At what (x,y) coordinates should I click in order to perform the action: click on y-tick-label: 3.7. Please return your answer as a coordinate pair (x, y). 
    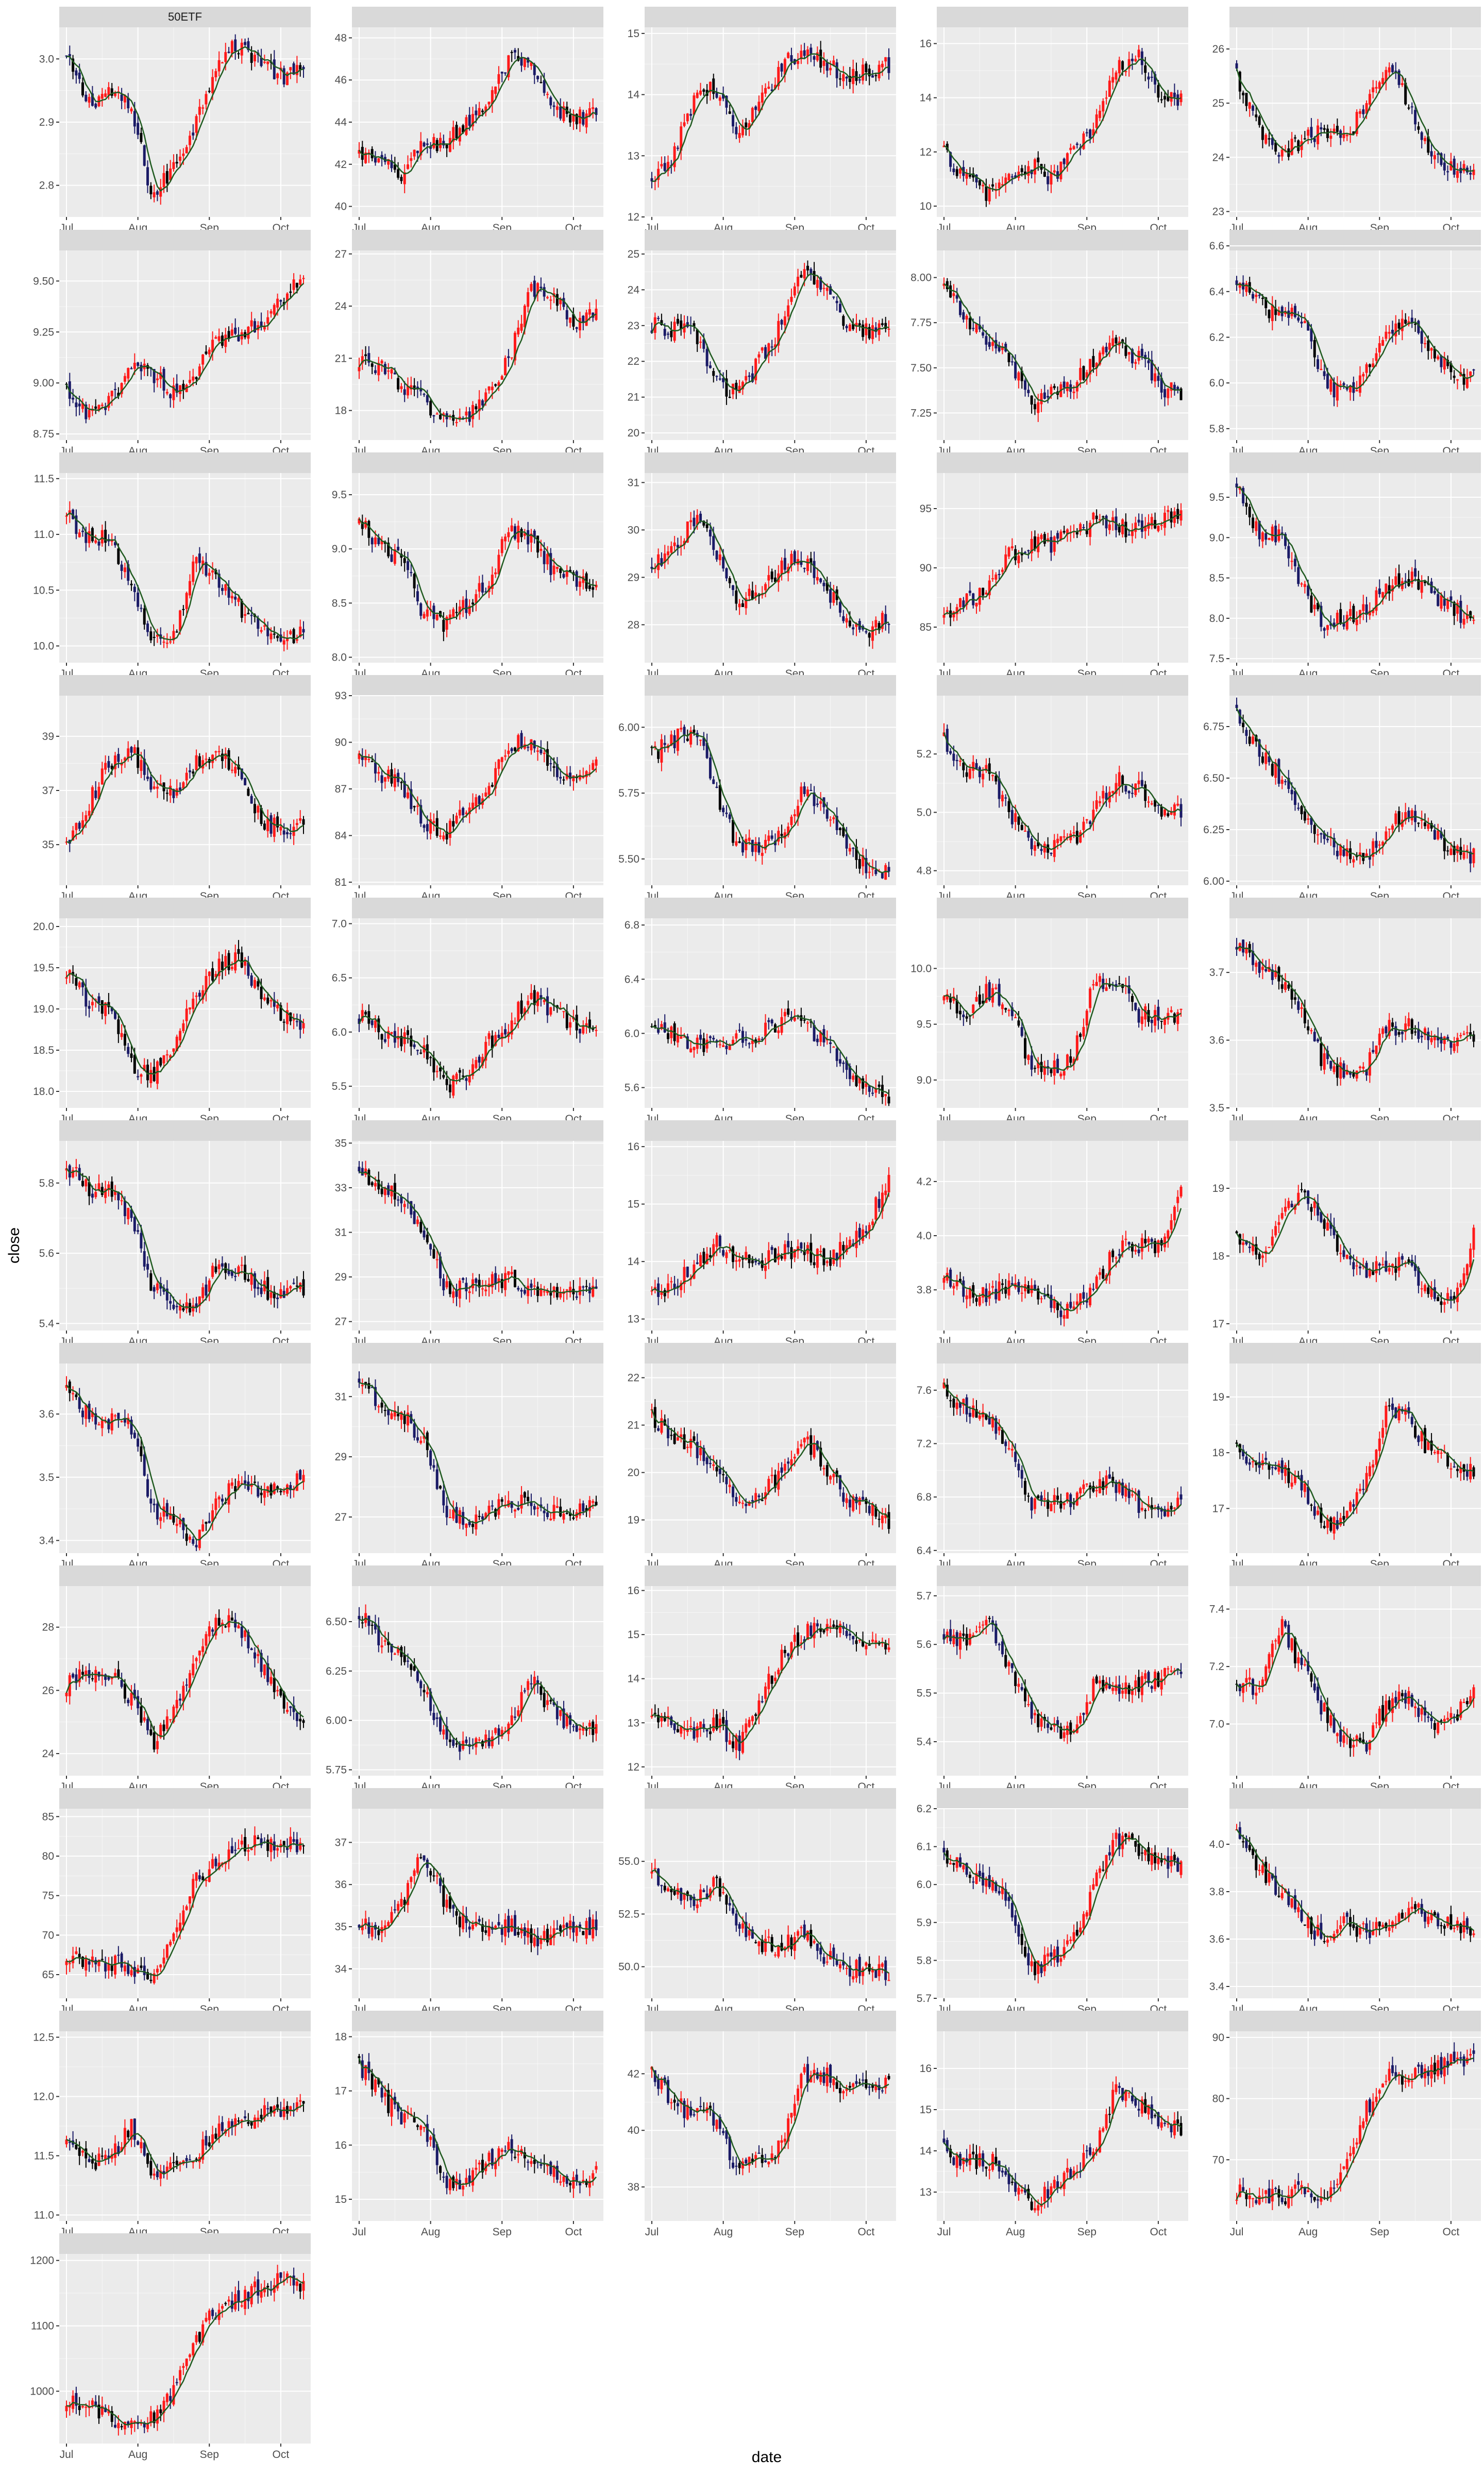
    Looking at the image, I should click on (1216, 973).